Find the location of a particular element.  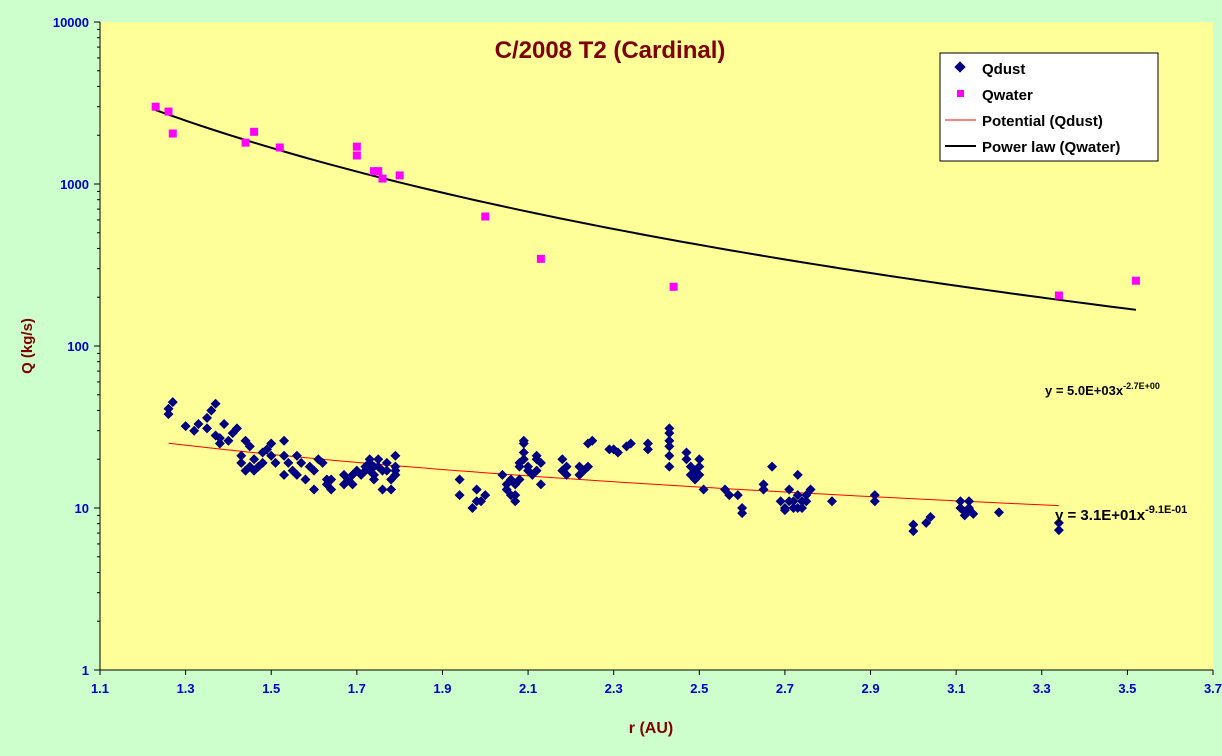

y-tick-label: 10 is located at coordinates (82, 508).